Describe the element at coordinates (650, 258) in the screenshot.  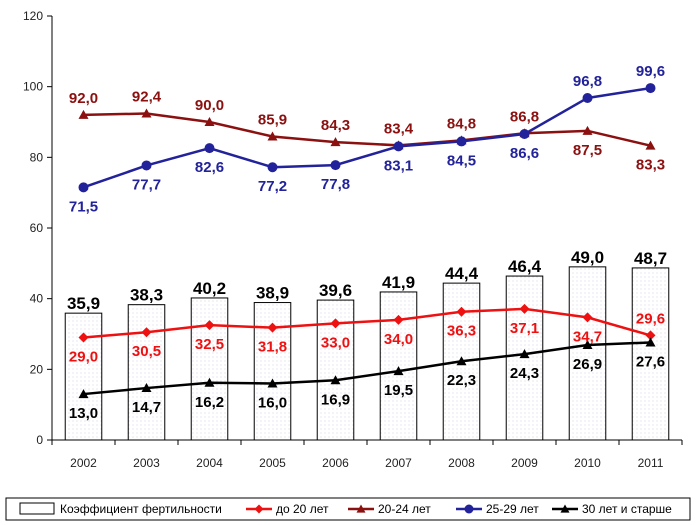
I see `bar-label: 48,7` at that location.